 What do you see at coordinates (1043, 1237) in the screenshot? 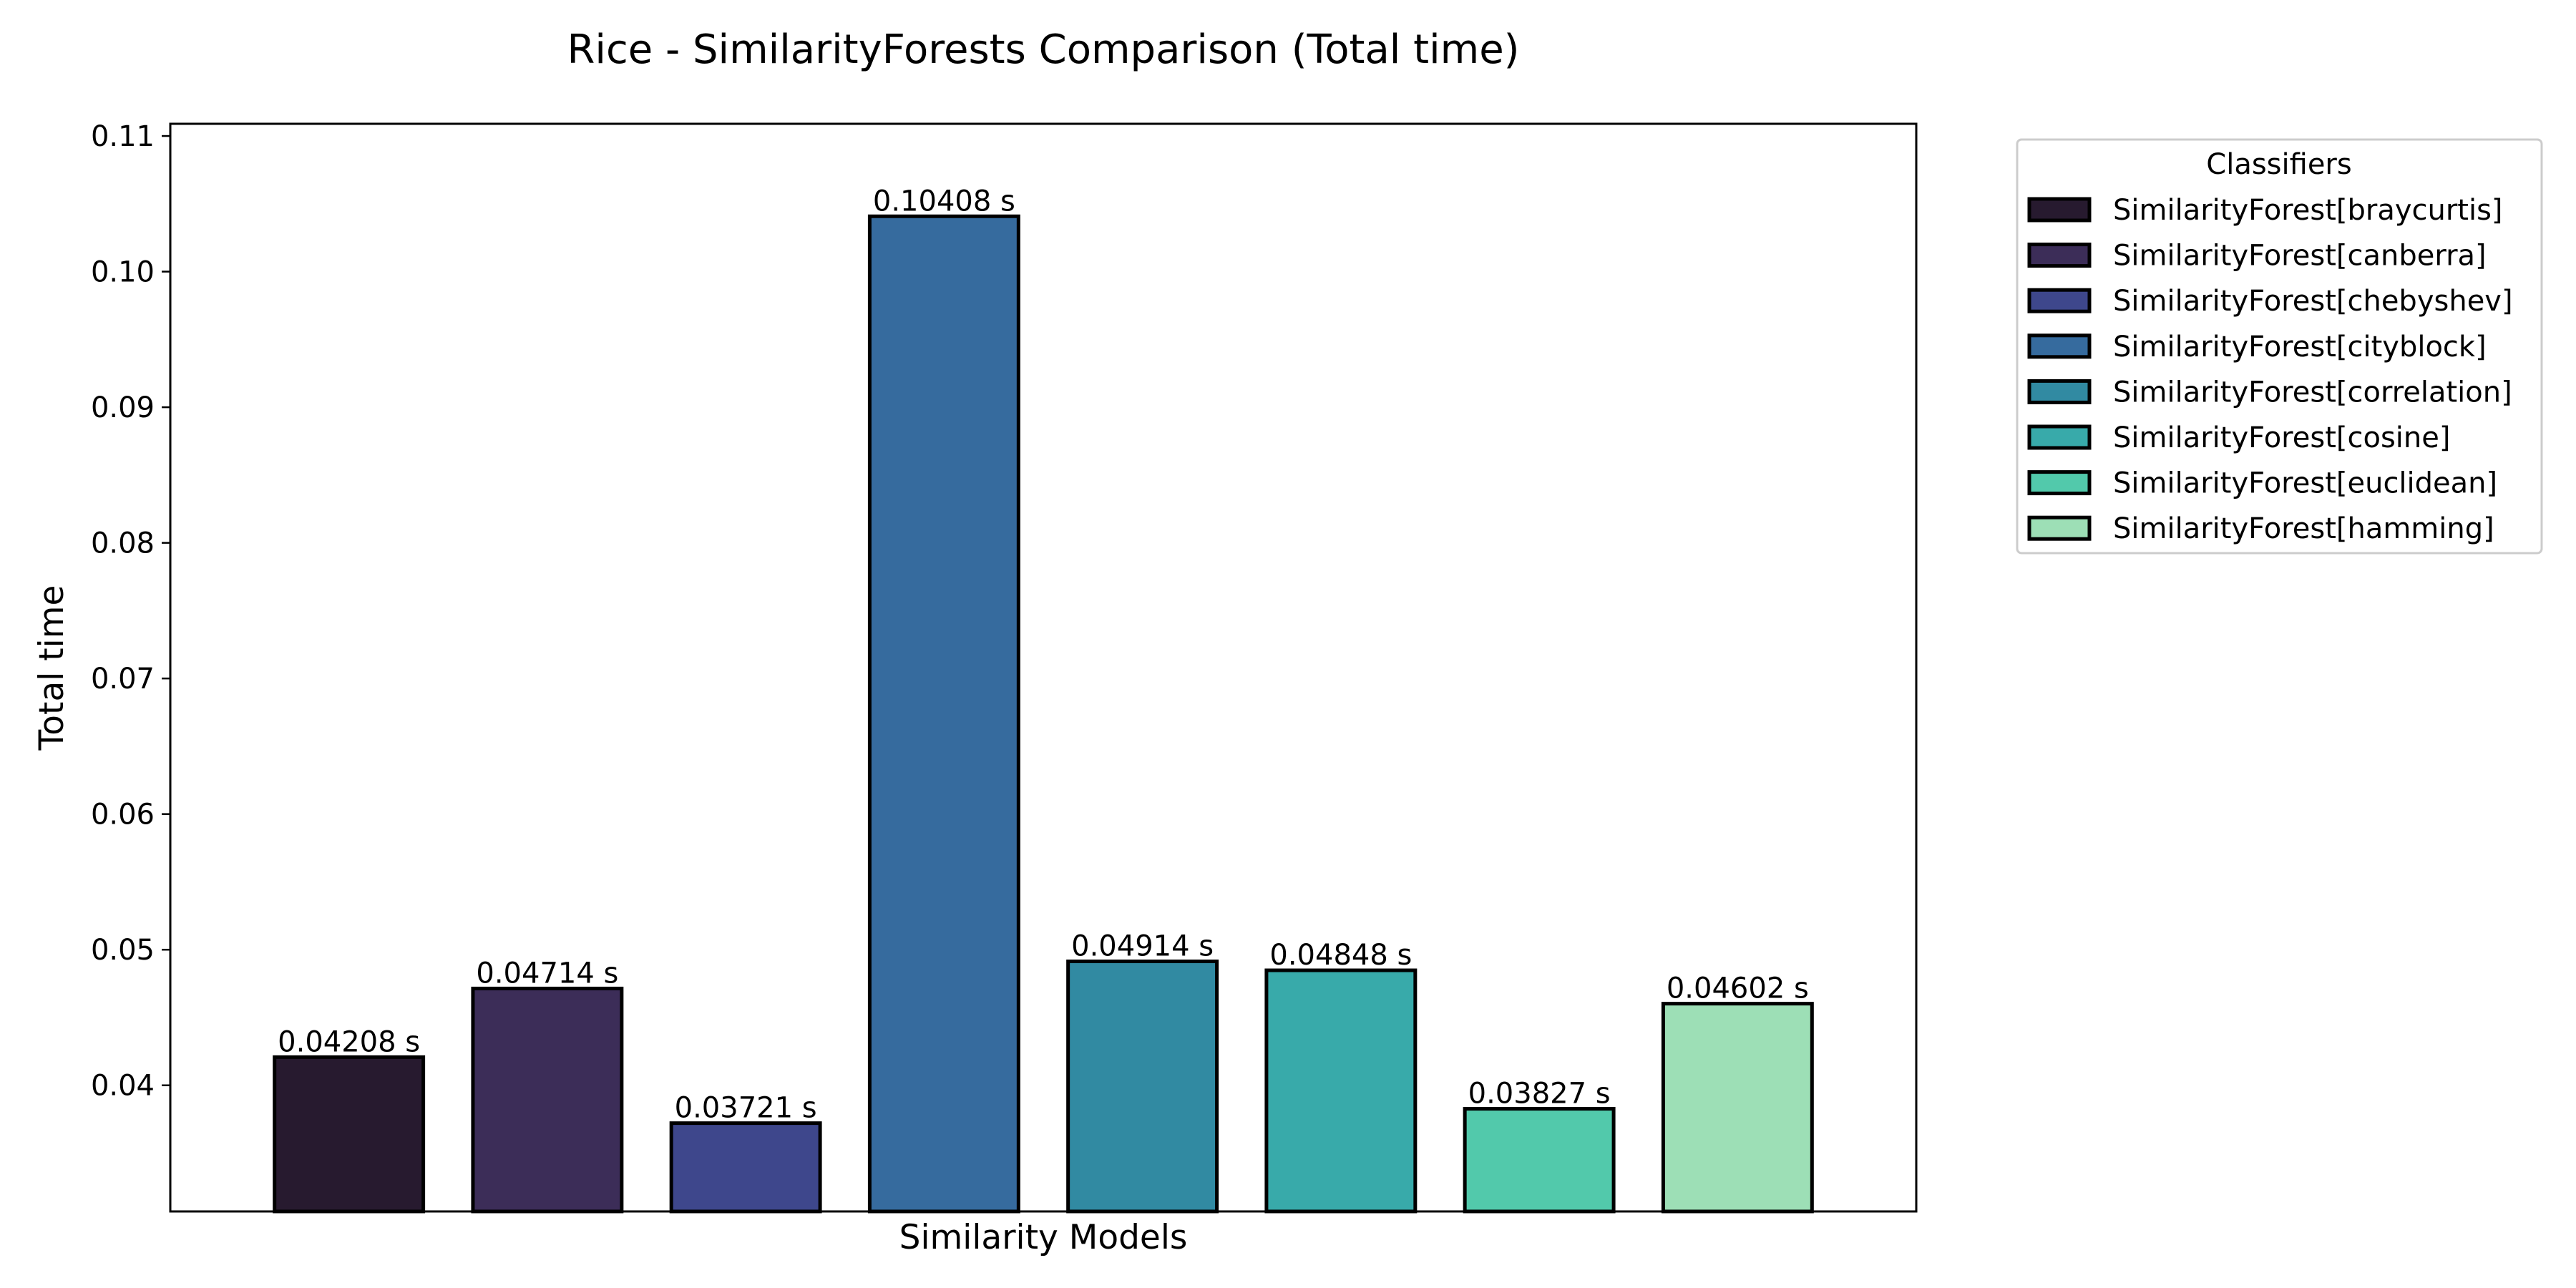
I see `x-axis-label: Similarity Models` at bounding box center [1043, 1237].